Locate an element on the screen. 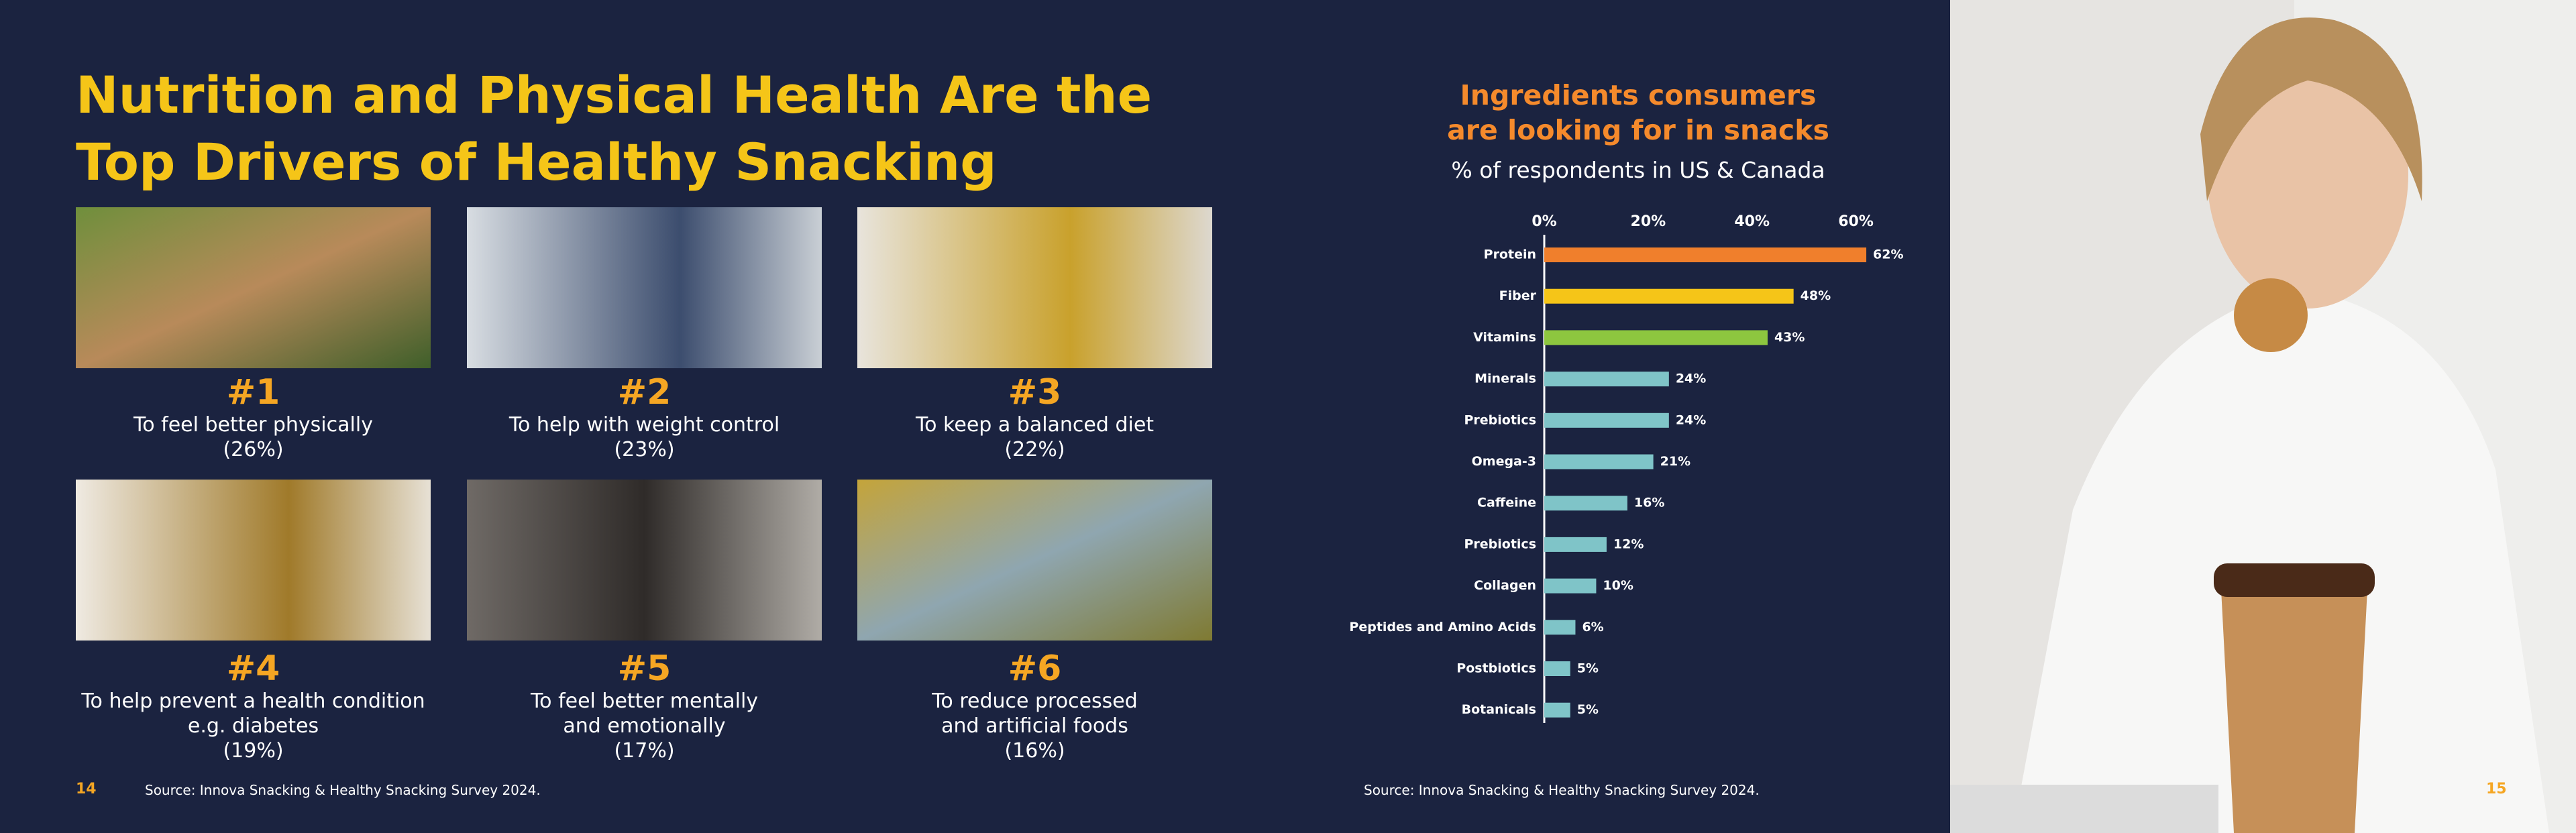 This screenshot has width=2576, height=833. driver-rank: #3 is located at coordinates (1035, 392).